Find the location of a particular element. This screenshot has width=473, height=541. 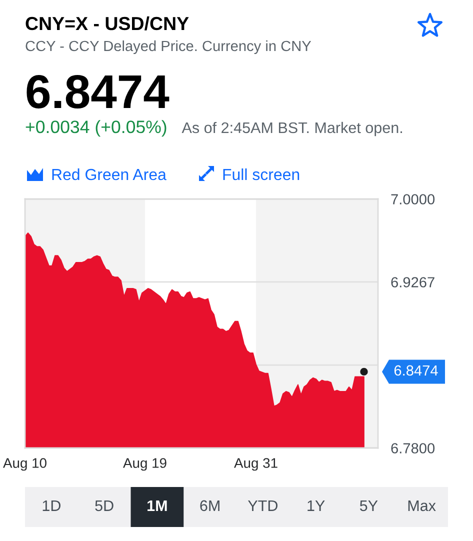

chart-title: CNY=X - USD/CNY is located at coordinates (107, 23).